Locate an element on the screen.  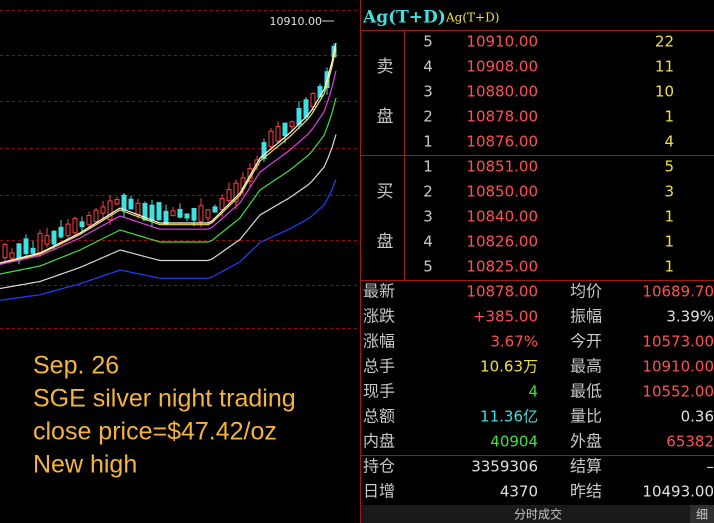
stat-value: 65382 is located at coordinates (690, 442).